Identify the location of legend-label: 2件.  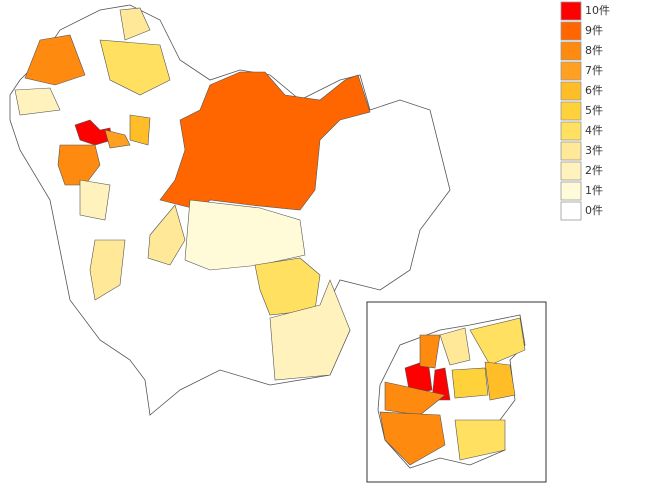
(594, 170).